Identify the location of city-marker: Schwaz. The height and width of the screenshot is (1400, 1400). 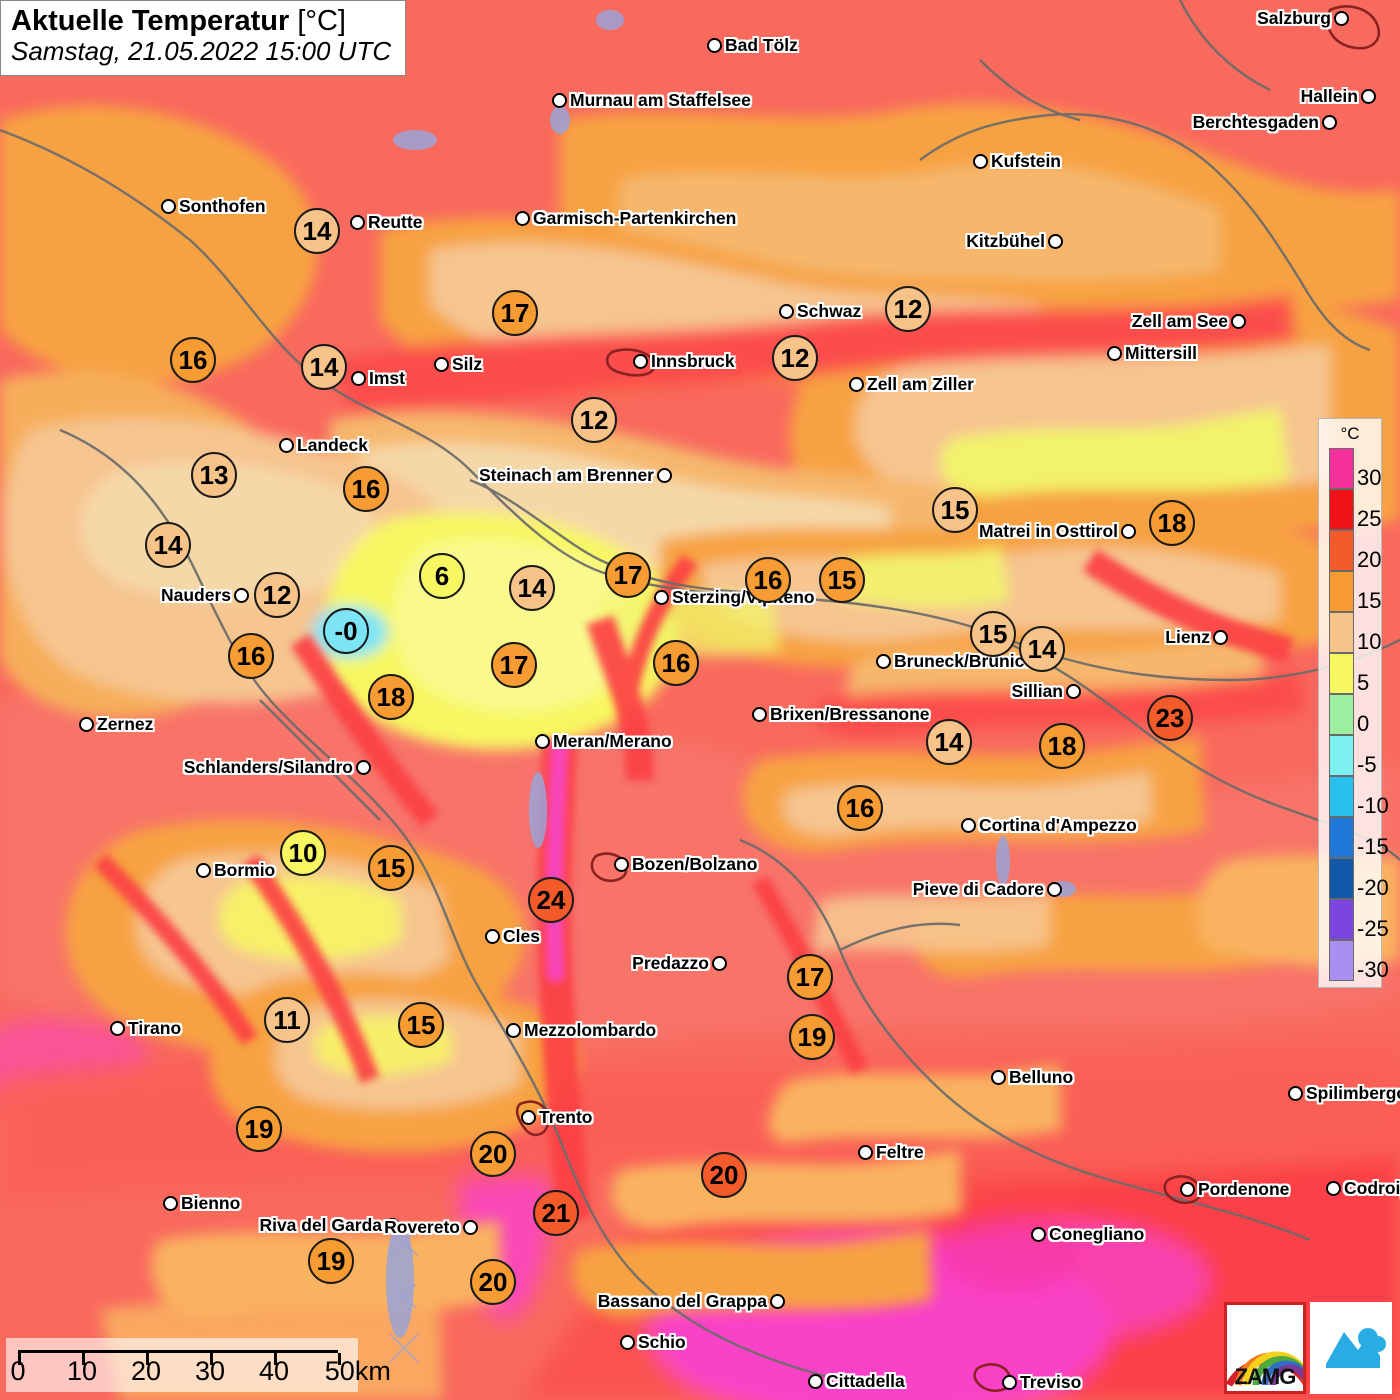
(820, 311).